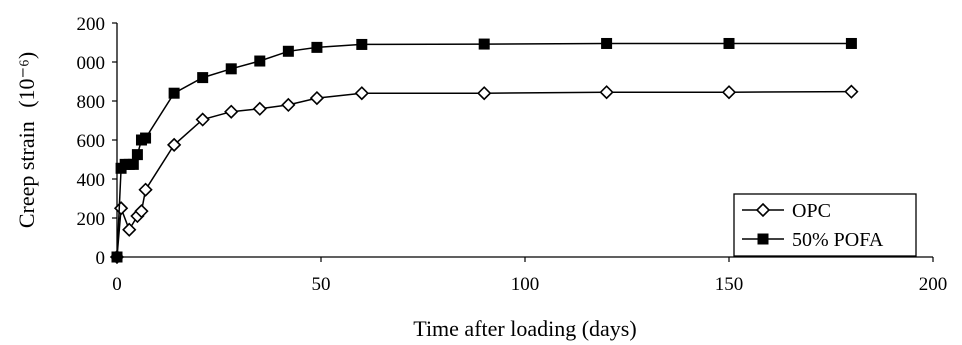 The width and height of the screenshot is (962, 345). What do you see at coordinates (811, 211) in the screenshot?
I see `legend-label: OPC` at bounding box center [811, 211].